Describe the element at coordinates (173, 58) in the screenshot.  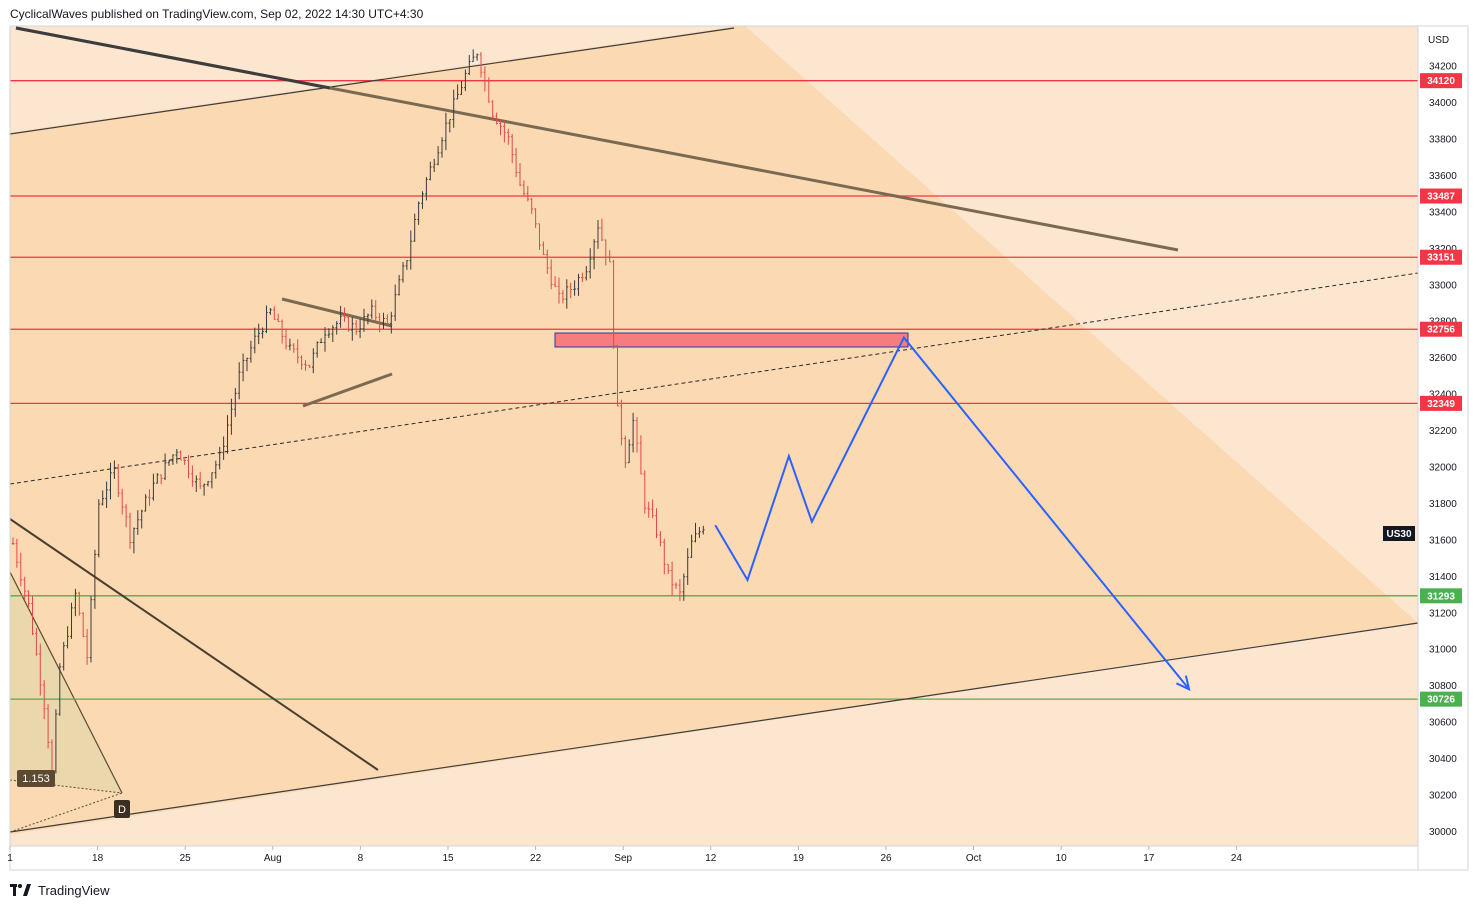
I see `descending-trendline-dark` at that location.